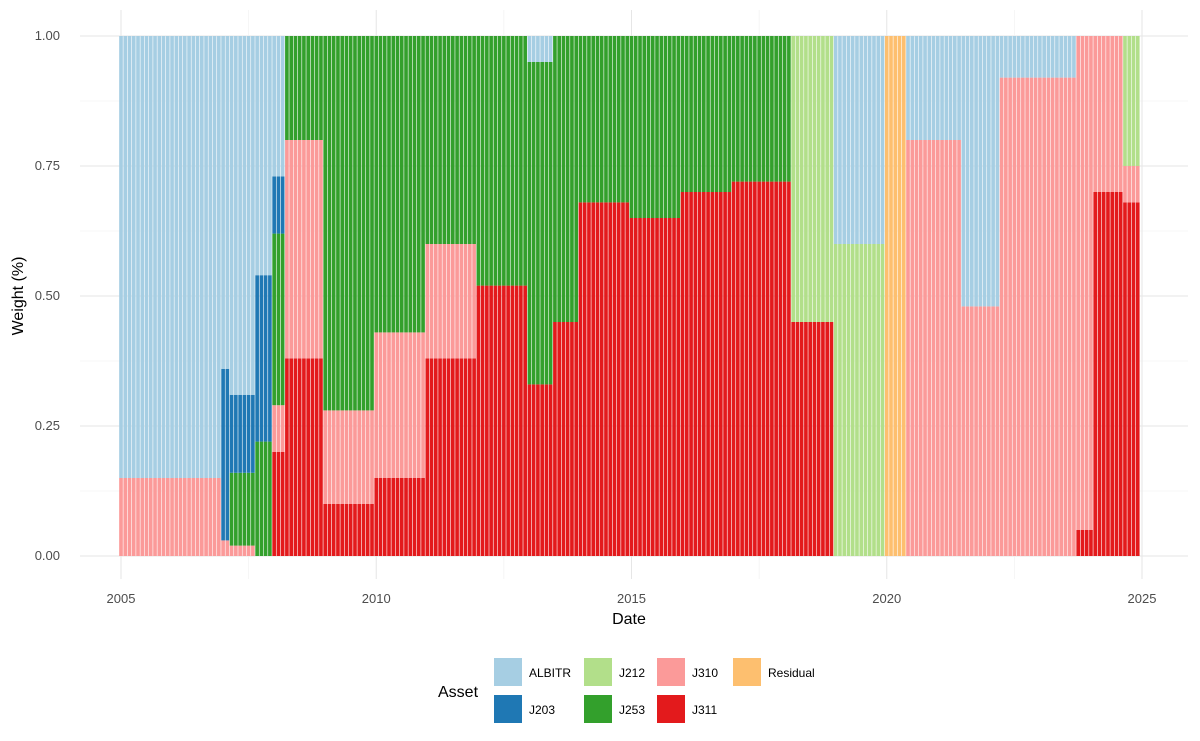 The height and width of the screenshot is (741, 1200). What do you see at coordinates (121, 598) in the screenshot?
I see `x-tick-label: 2005` at bounding box center [121, 598].